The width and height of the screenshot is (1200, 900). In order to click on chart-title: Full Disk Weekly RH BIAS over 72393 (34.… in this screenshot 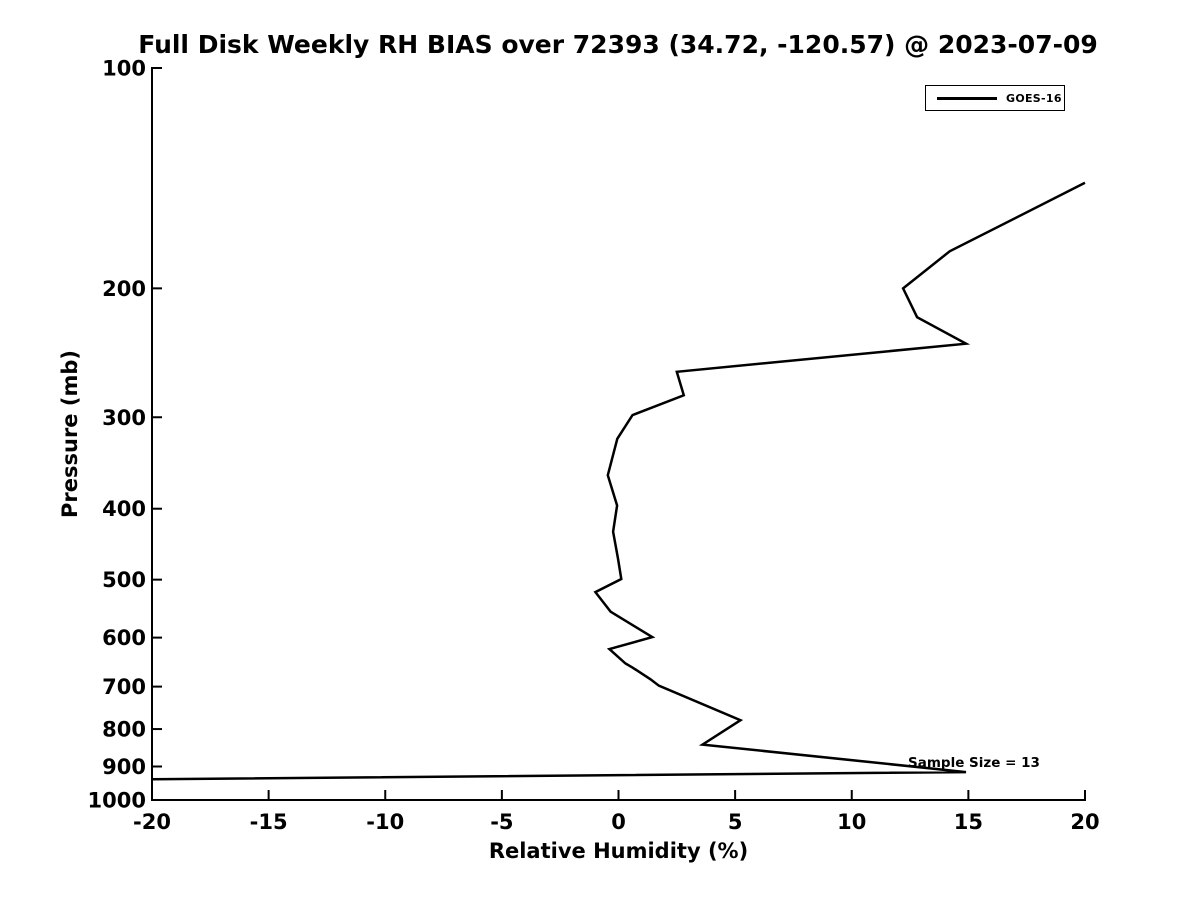, I will do `click(618, 44)`.